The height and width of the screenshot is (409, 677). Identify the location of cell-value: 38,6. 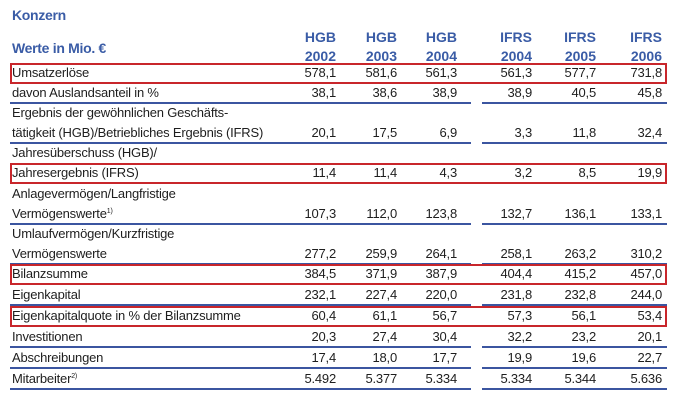
(384, 92).